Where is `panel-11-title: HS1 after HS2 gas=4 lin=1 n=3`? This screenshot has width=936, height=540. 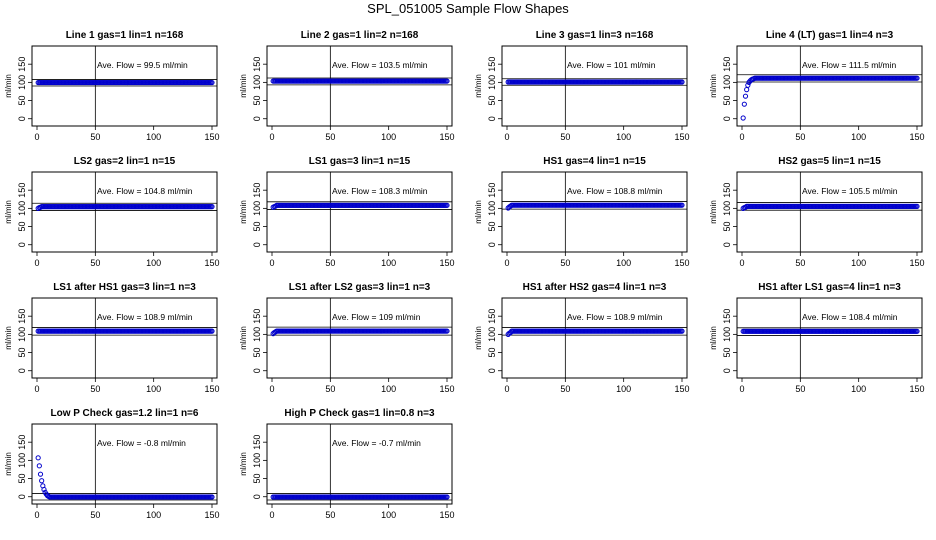
panel-11-title: HS1 after HS2 gas=4 lin=1 n=3 is located at coordinates (595, 287).